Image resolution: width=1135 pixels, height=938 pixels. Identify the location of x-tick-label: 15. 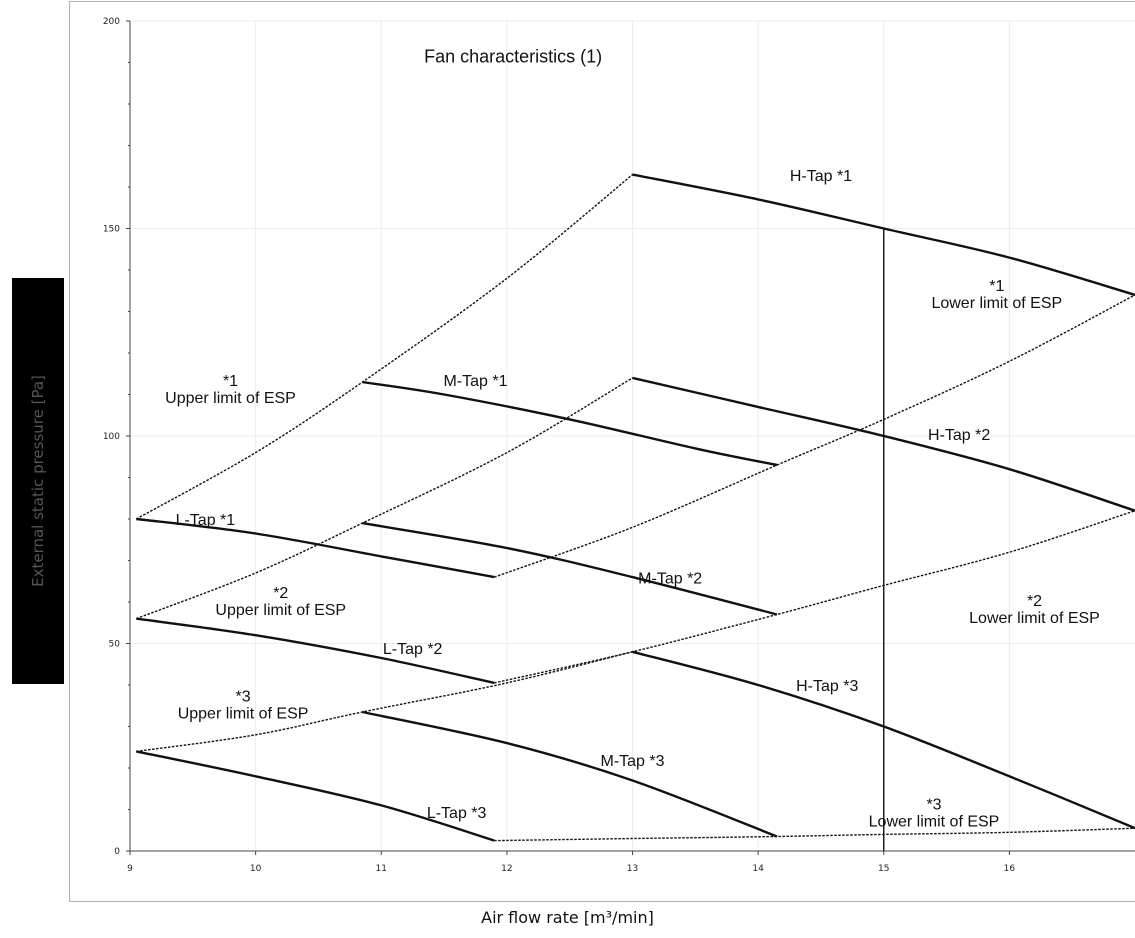
(883, 869).